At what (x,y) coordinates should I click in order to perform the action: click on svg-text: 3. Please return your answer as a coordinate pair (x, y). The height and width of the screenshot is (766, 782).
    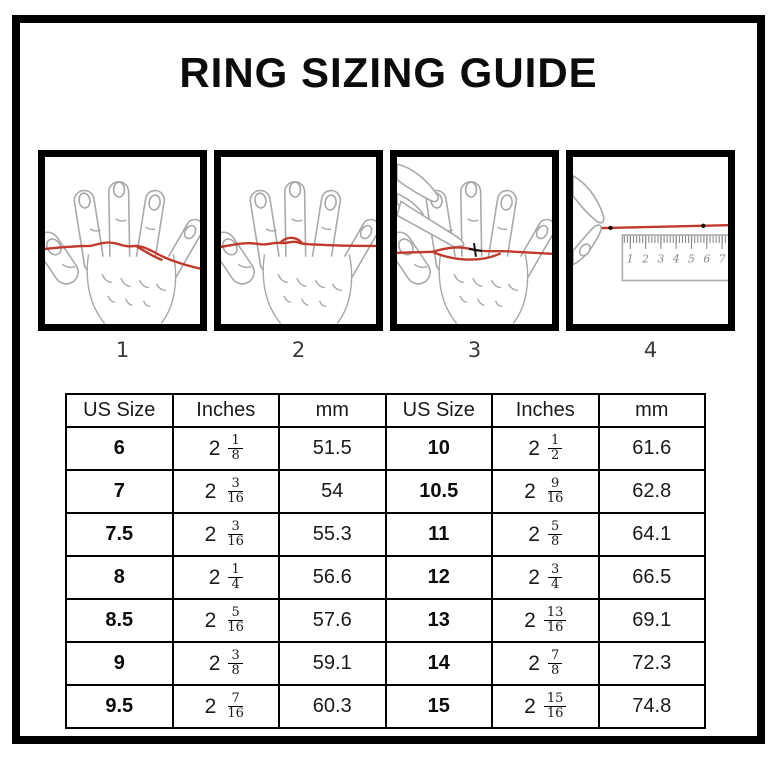
    Looking at the image, I should click on (660, 259).